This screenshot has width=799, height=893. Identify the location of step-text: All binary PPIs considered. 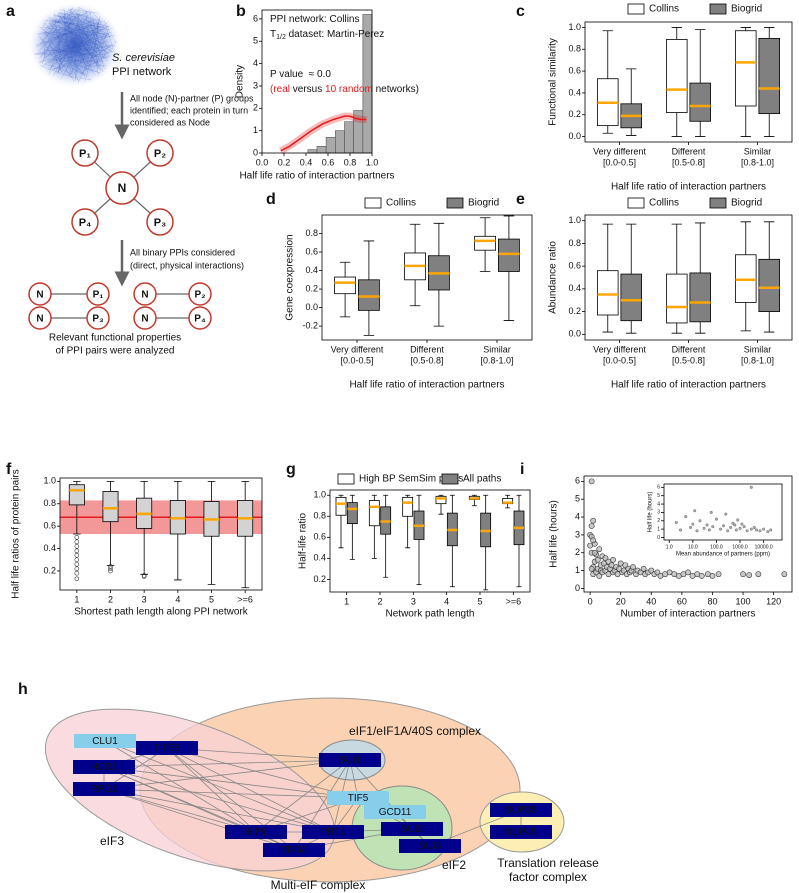
(182, 252).